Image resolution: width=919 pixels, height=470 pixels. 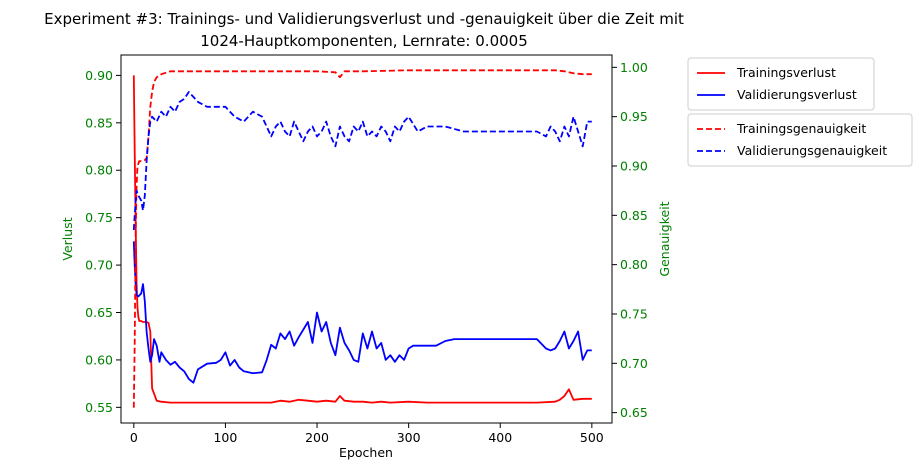 I want to click on y-right-tick-label: 0.85, so click(x=634, y=215).